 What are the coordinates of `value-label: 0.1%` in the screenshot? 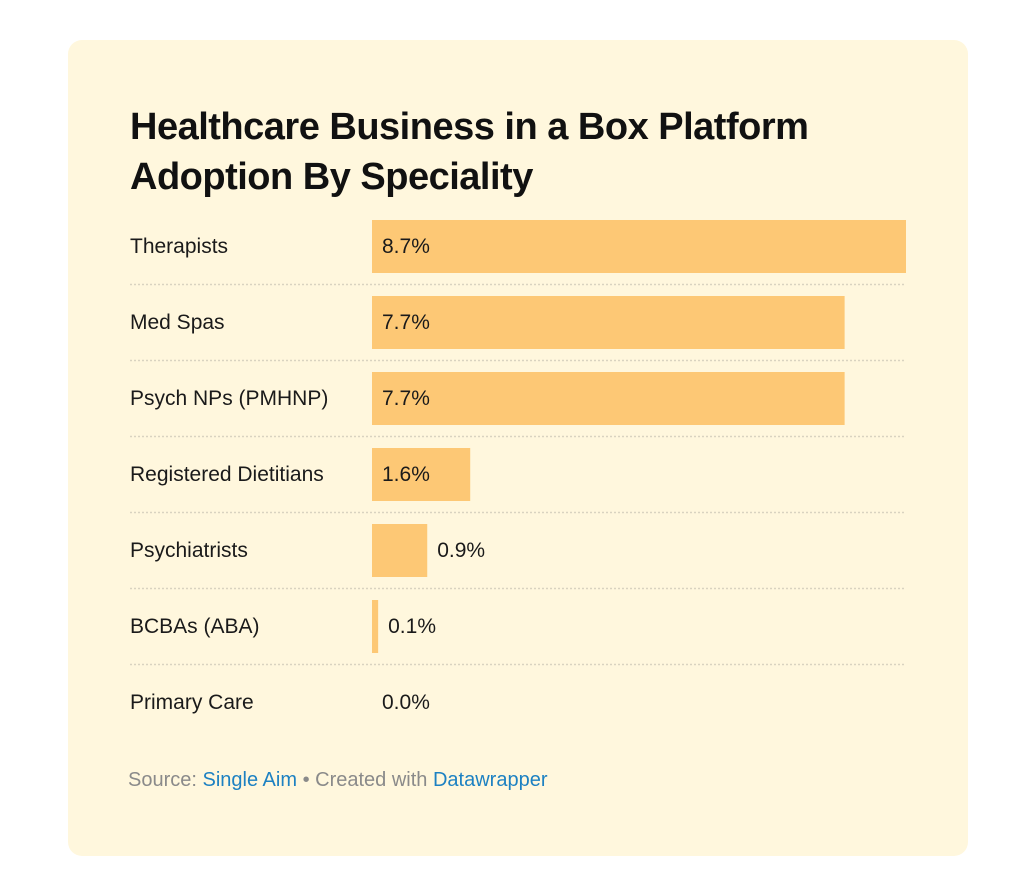 It's located at (412, 626).